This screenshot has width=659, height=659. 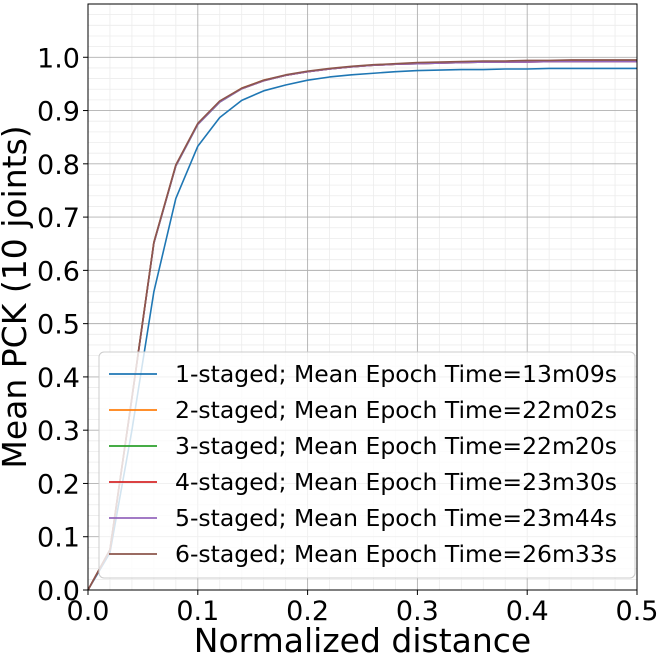 I want to click on x-tick-label: 0.5, so click(x=637, y=611).